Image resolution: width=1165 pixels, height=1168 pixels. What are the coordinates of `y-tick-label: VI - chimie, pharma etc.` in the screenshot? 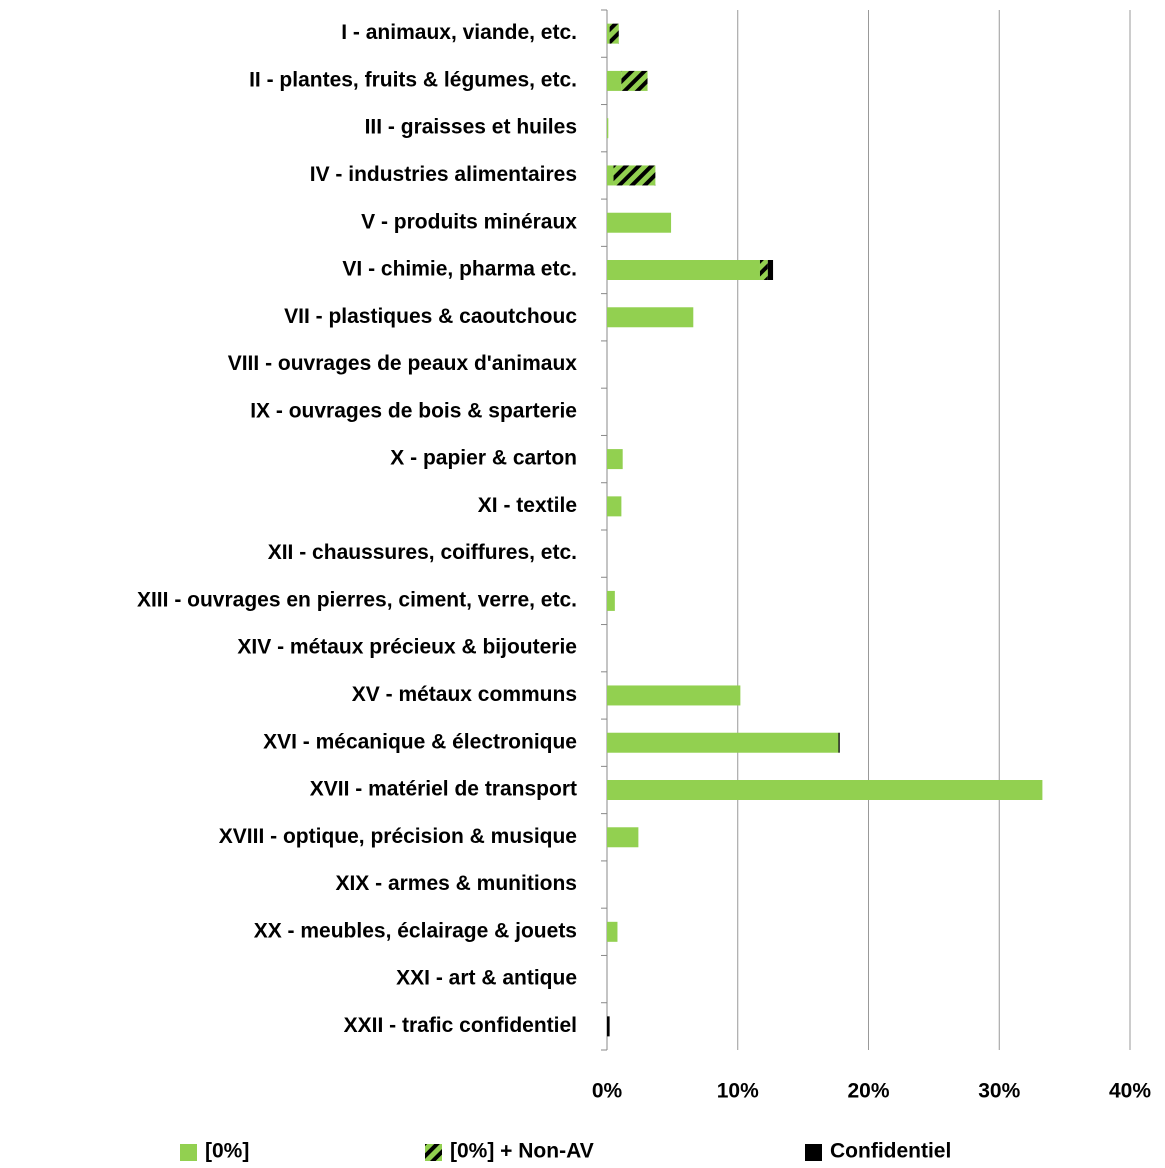 It's located at (459, 269).